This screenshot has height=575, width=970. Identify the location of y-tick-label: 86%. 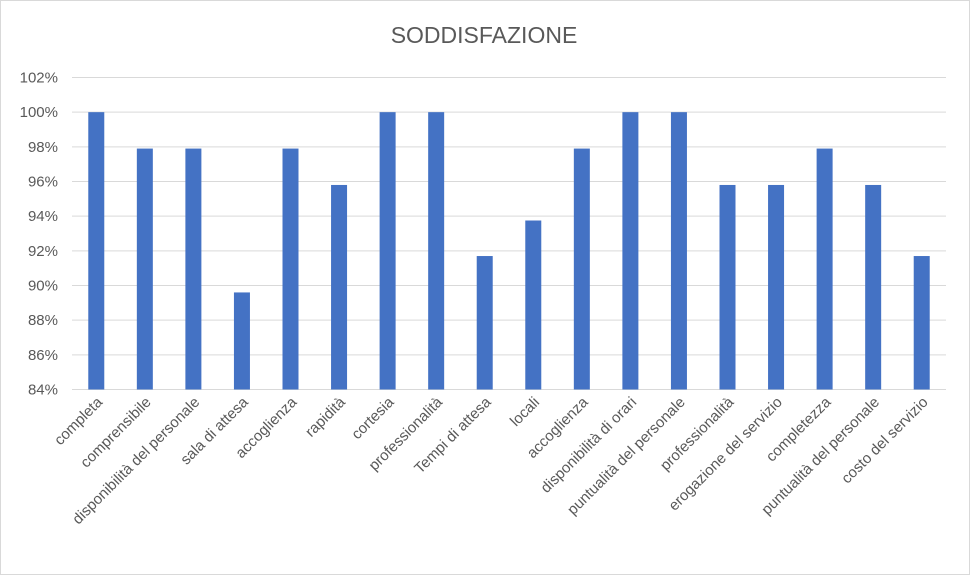
(43, 355).